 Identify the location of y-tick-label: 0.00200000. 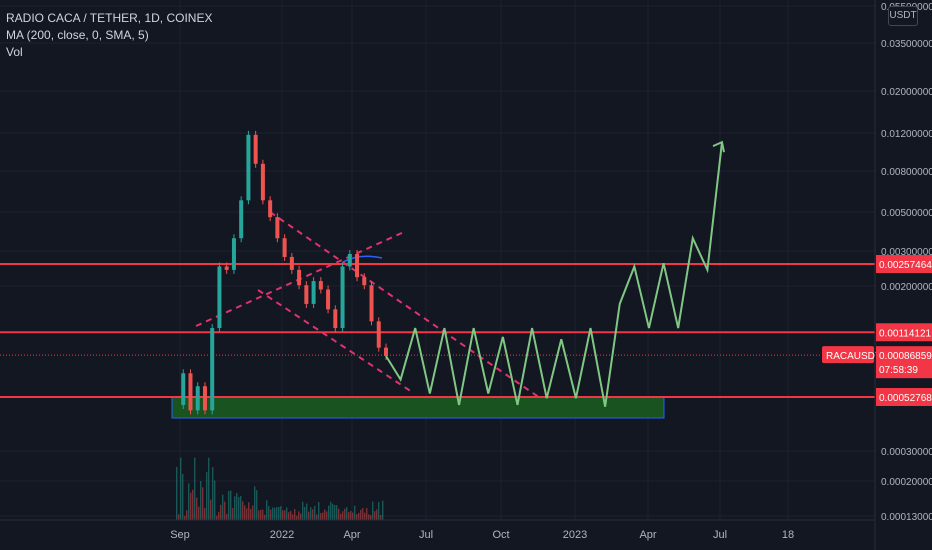
(906, 287).